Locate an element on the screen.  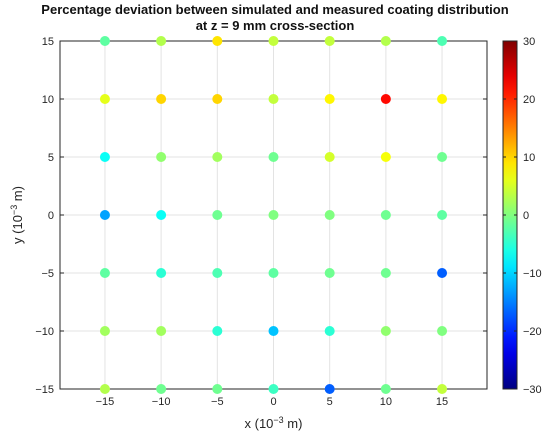
colorbar-tick-label: 30 is located at coordinates (529, 42).